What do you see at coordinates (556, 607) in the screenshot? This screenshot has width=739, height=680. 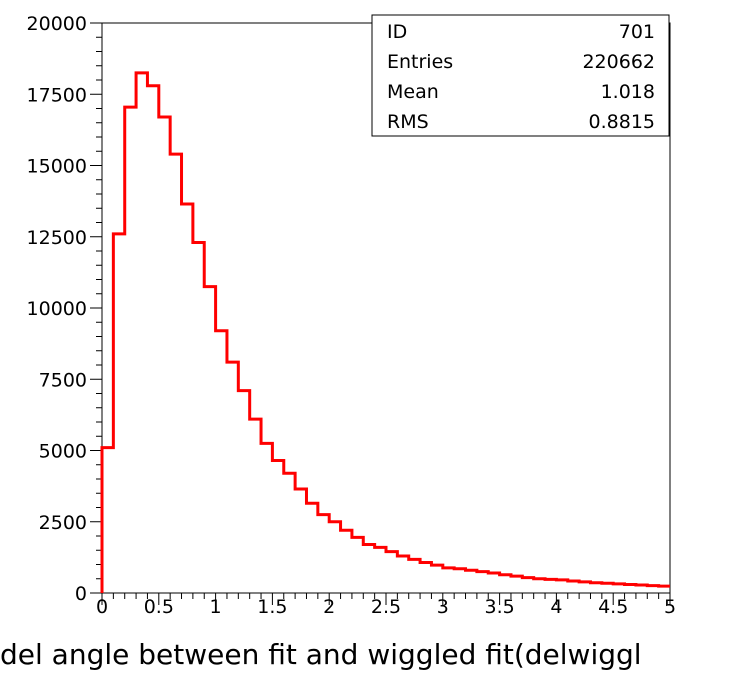 I see `x-tick-label: 4` at bounding box center [556, 607].